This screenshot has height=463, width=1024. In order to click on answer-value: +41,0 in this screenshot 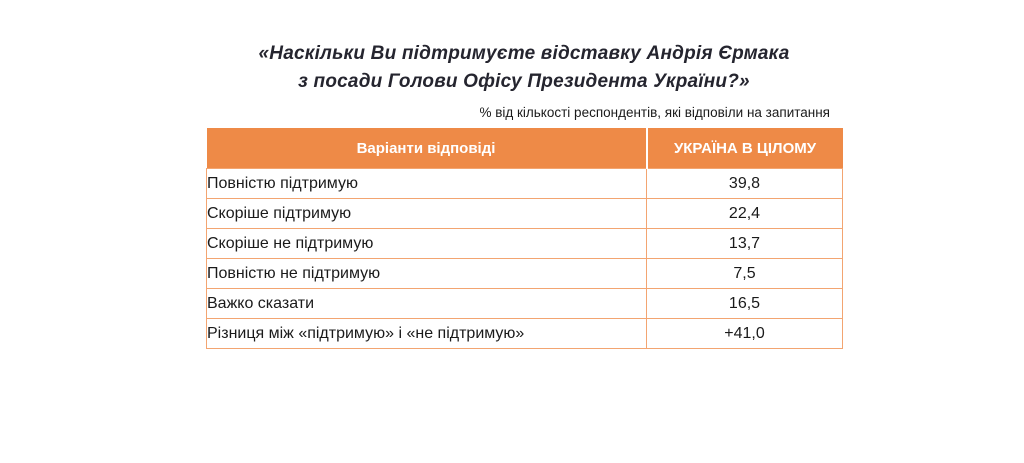, I will do `click(744, 333)`.